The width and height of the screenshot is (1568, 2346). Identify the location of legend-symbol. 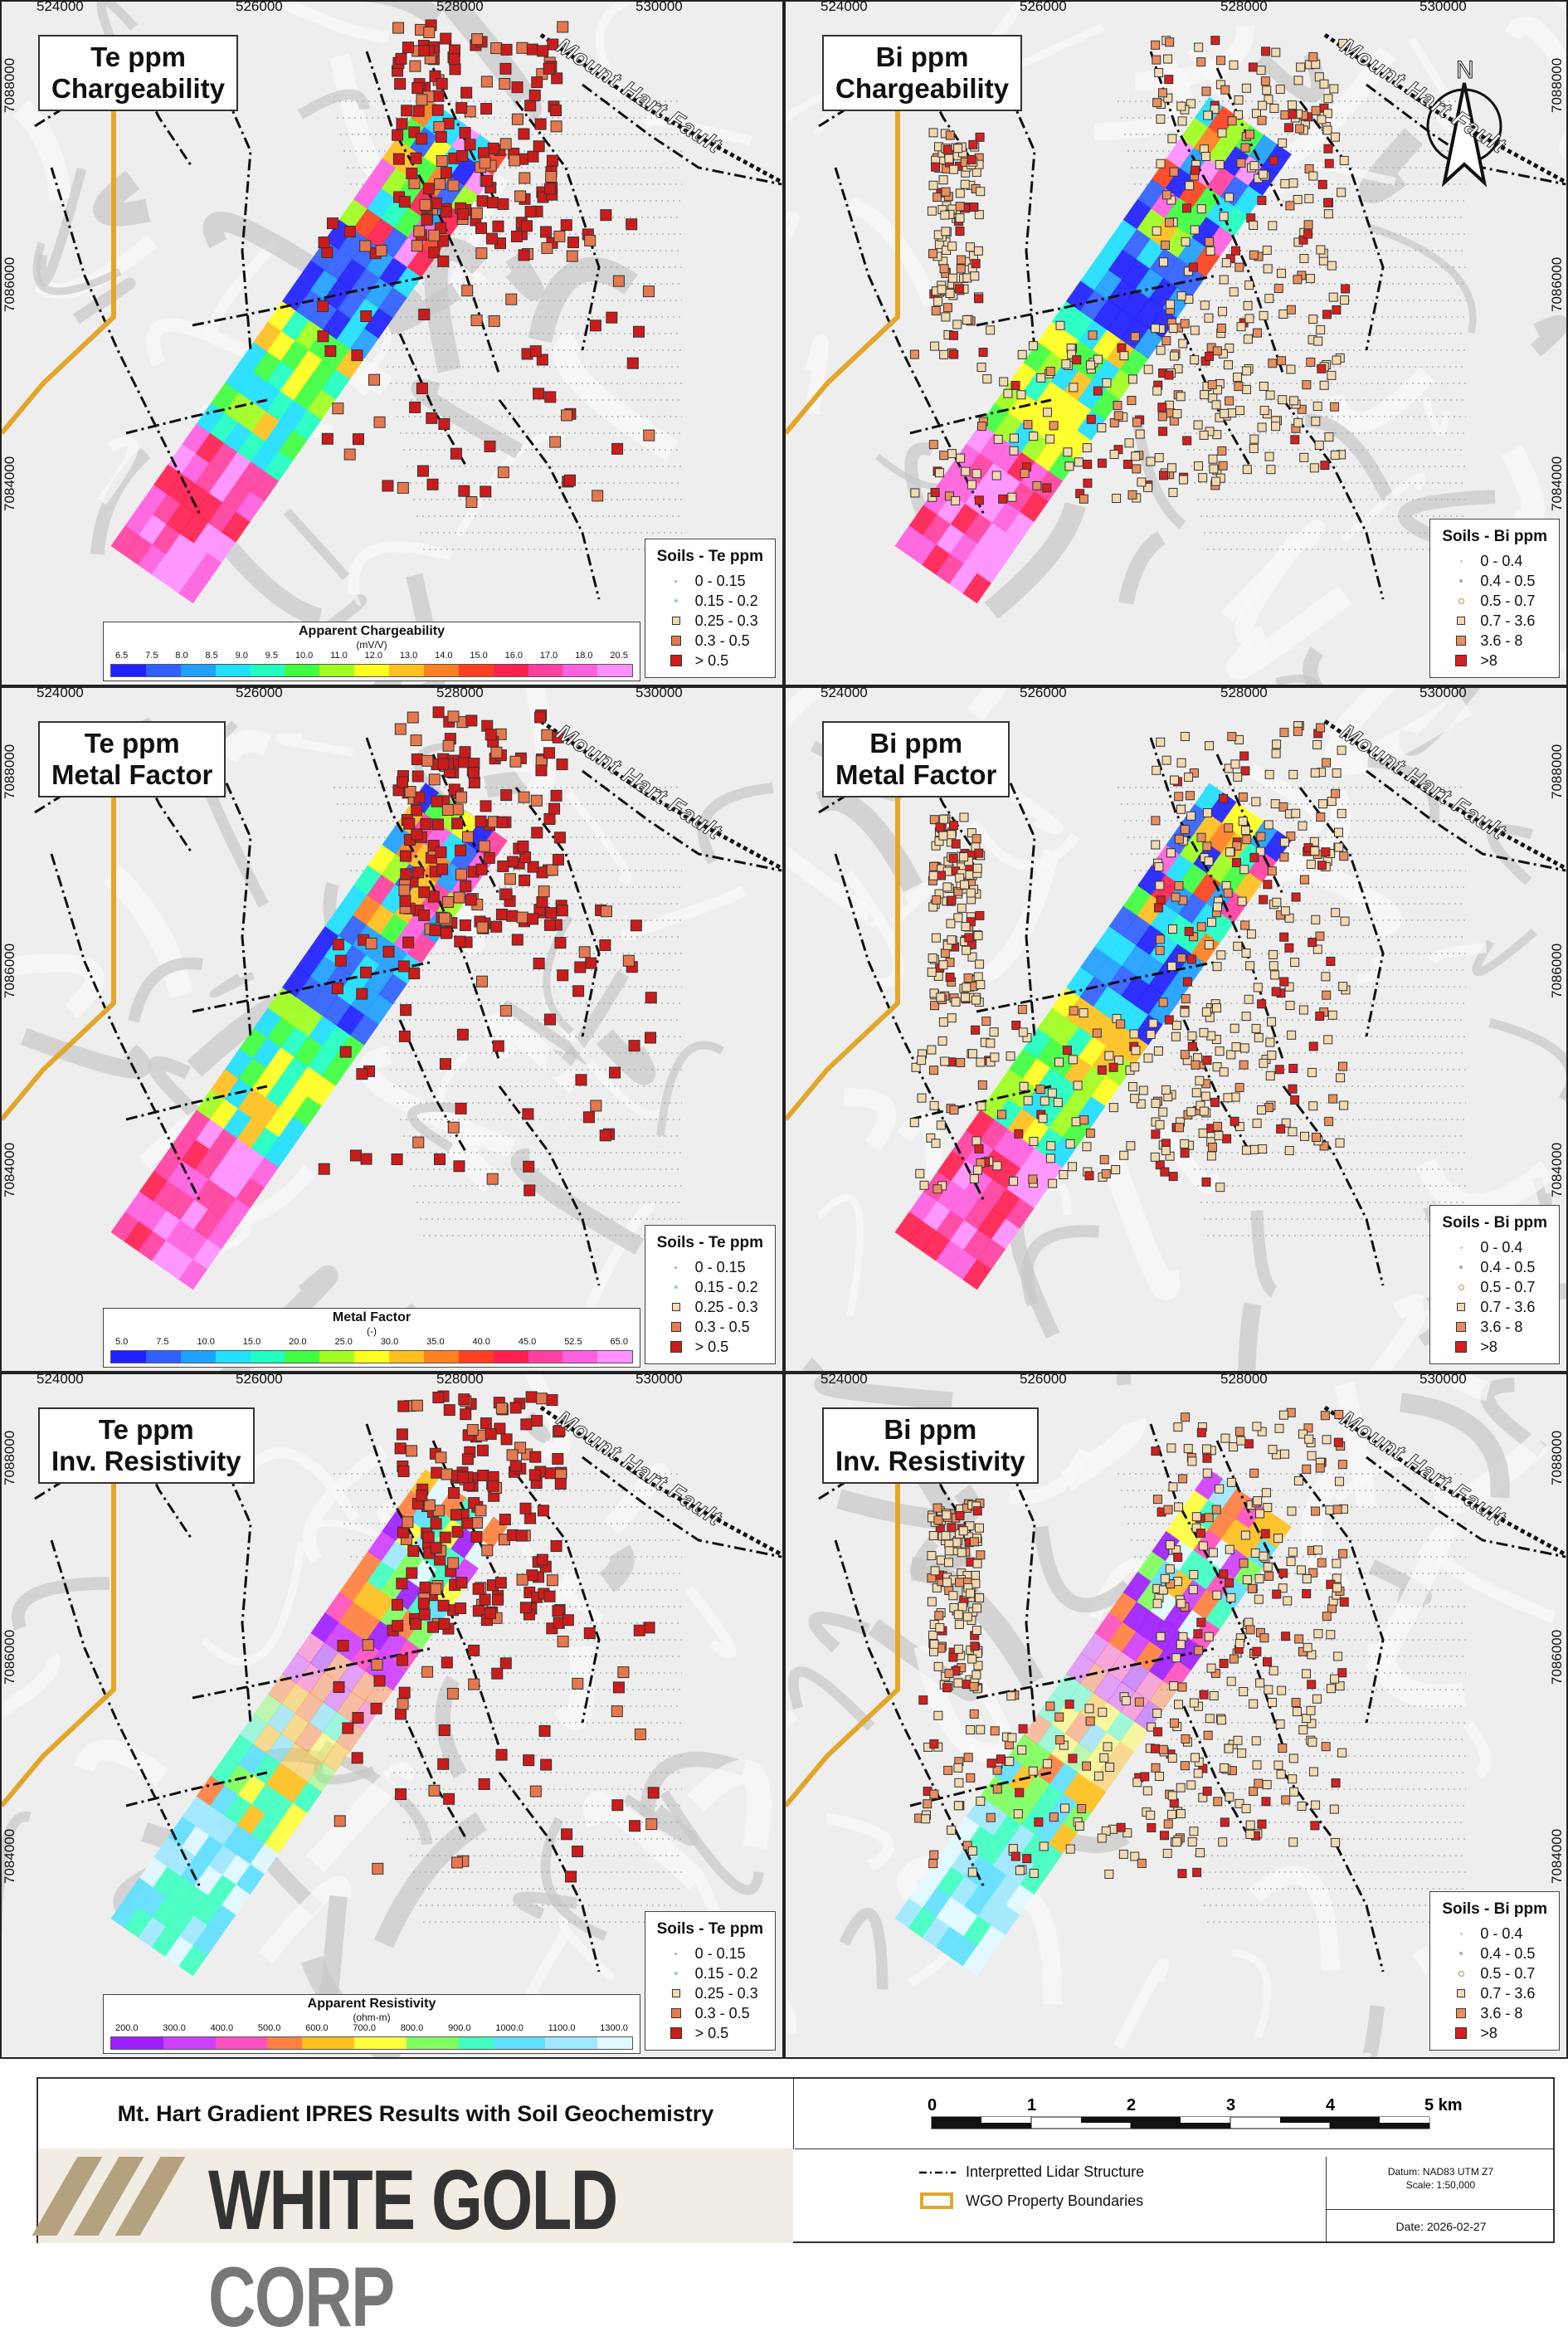
(676, 1347).